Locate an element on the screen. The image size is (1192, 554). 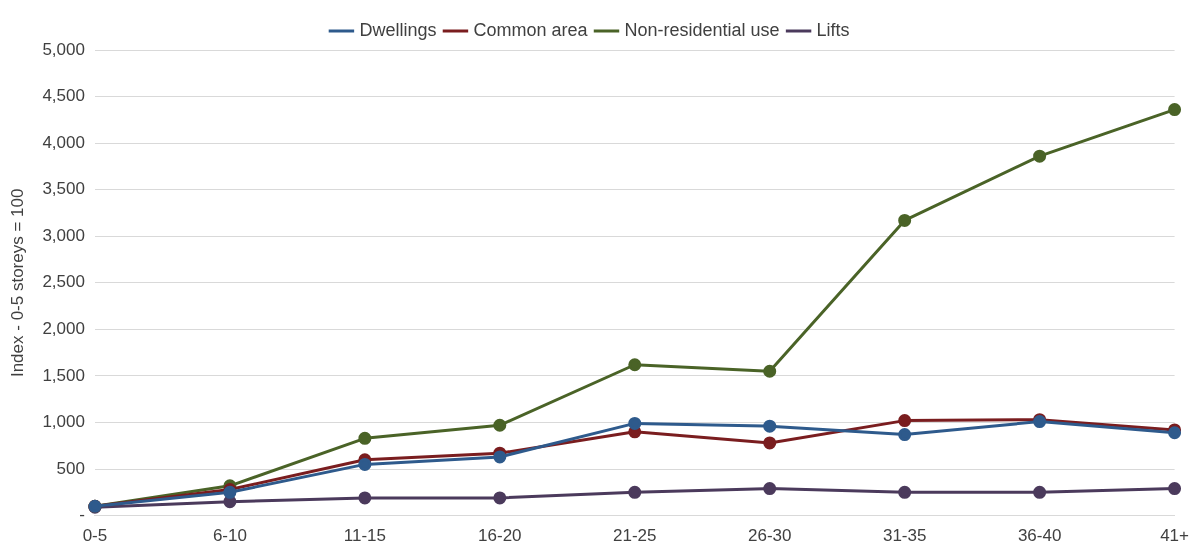
y-tick-label: 4,500 is located at coordinates (63, 96).